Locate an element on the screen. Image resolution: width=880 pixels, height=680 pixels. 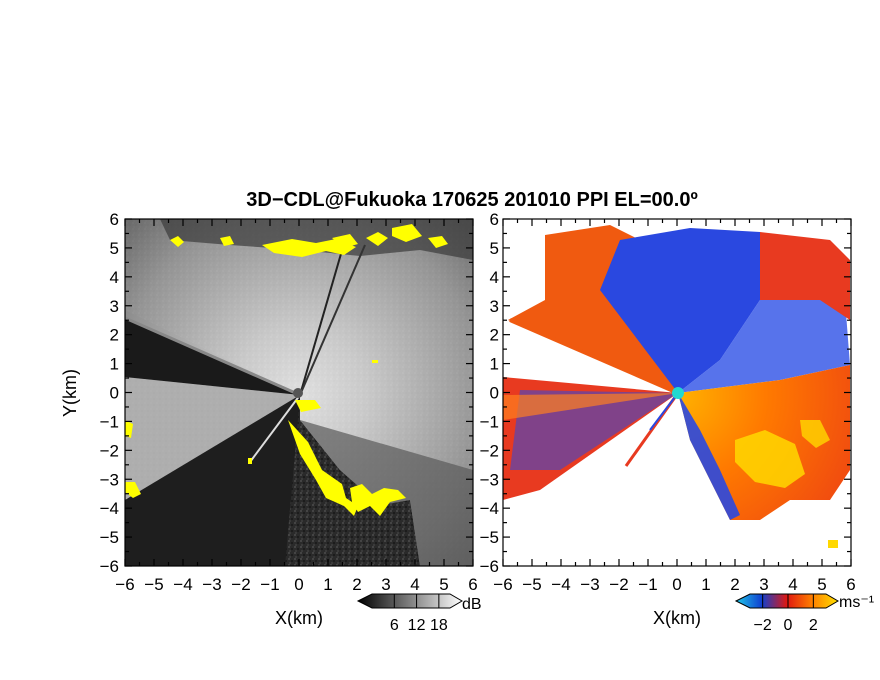
snr-x-tick-label: −3 is located at coordinates (211, 584).